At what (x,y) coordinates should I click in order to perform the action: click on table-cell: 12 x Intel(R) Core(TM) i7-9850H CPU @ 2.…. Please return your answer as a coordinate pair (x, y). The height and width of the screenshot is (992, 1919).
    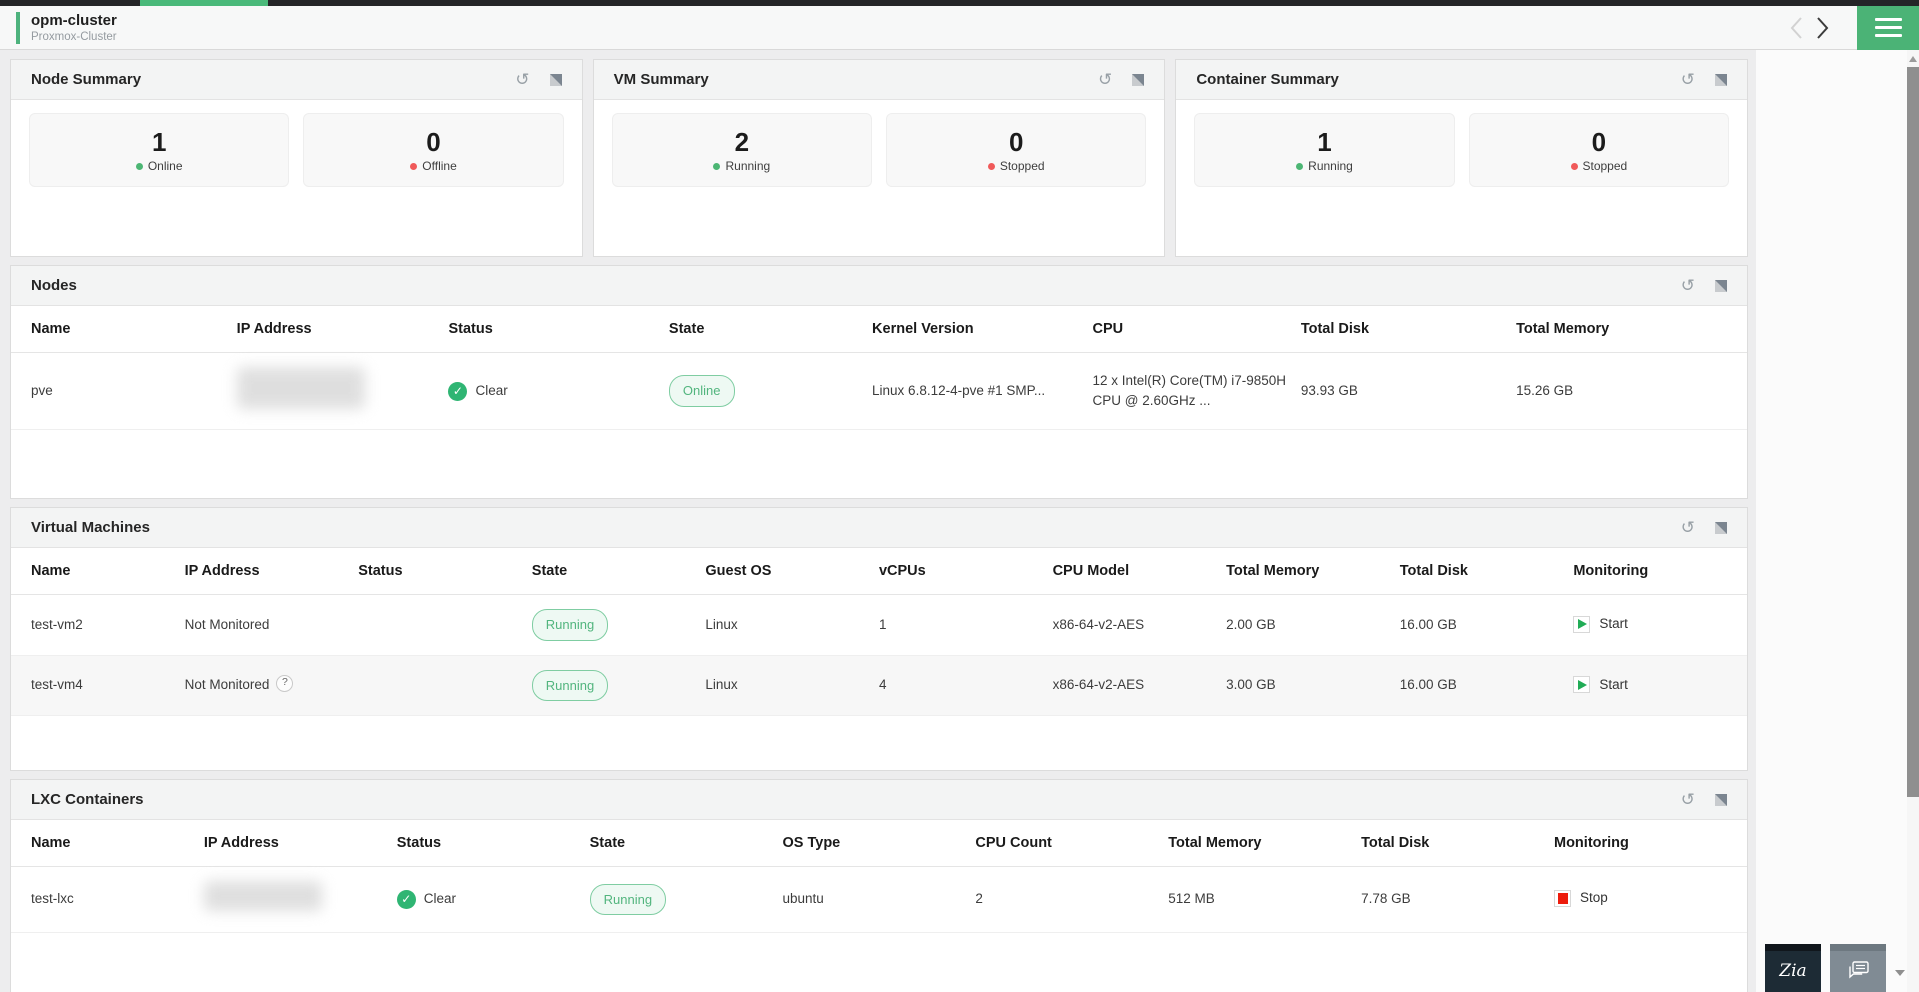
    Looking at the image, I should click on (1196, 391).